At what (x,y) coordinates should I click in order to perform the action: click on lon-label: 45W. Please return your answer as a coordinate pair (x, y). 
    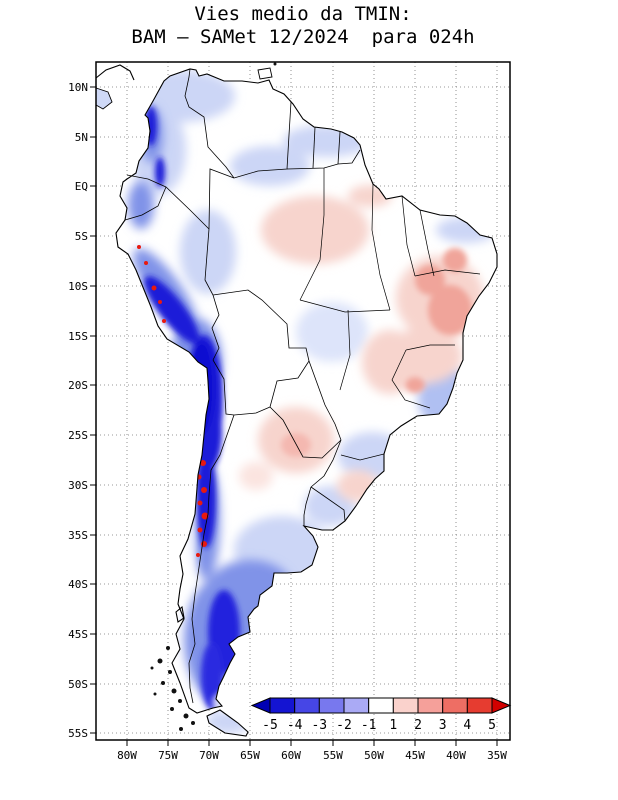
    Looking at the image, I should click on (415, 755).